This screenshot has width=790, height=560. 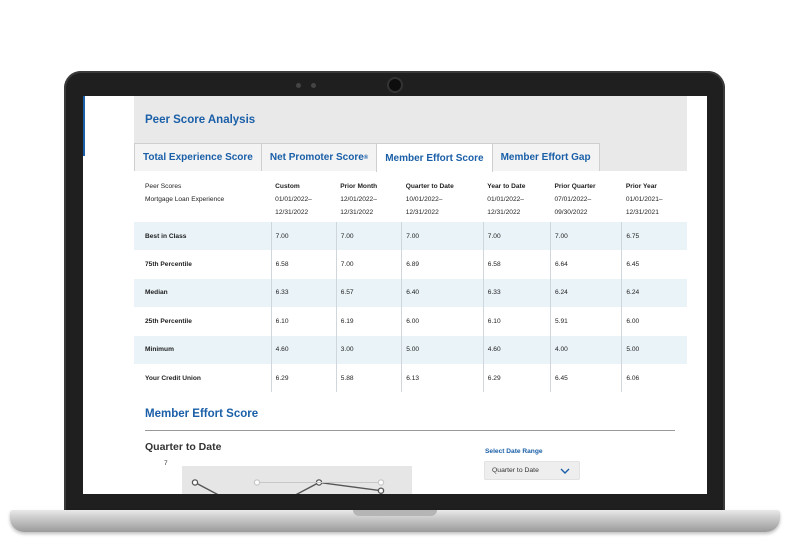 What do you see at coordinates (202, 414) in the screenshot?
I see `section-title: Member Effort Score` at bounding box center [202, 414].